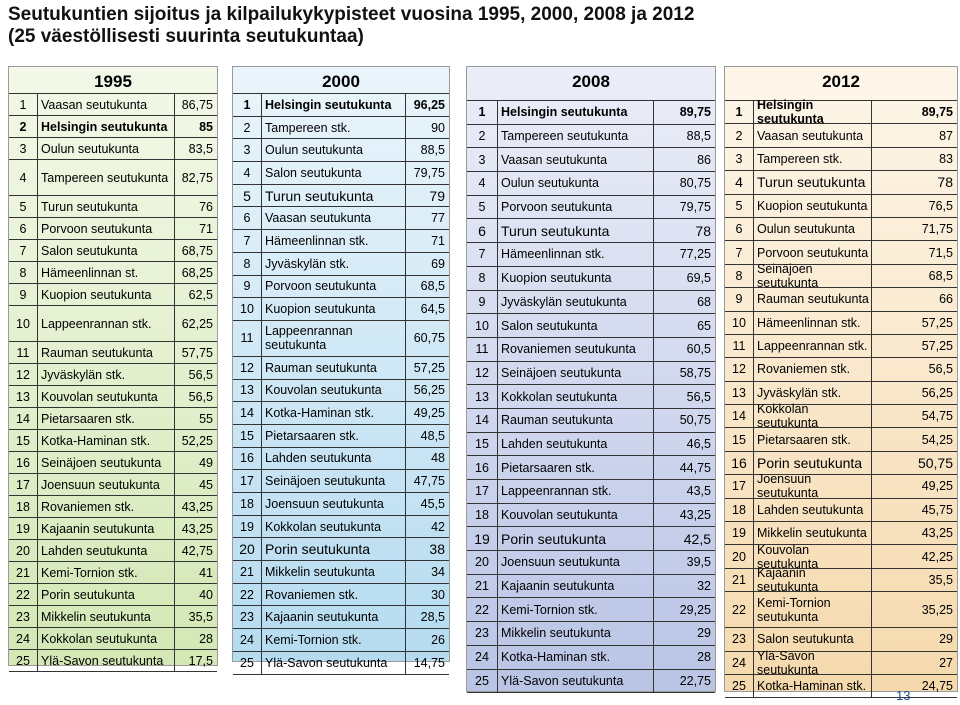 This screenshot has width=960, height=705. Describe the element at coordinates (23, 462) in the screenshot. I see `rank-cell: 16` at that location.